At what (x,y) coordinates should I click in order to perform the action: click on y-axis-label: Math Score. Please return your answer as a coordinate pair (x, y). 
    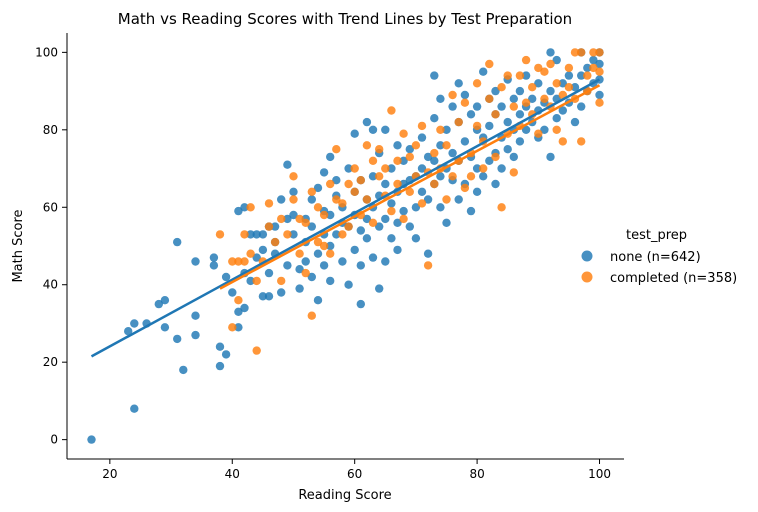
    Looking at the image, I should click on (18, 245).